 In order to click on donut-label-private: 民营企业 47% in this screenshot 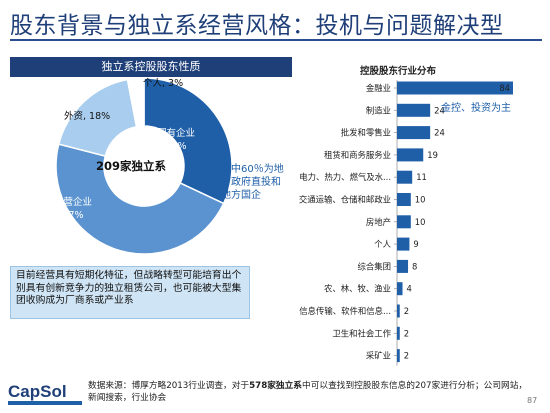, I will do `click(73, 209)`.